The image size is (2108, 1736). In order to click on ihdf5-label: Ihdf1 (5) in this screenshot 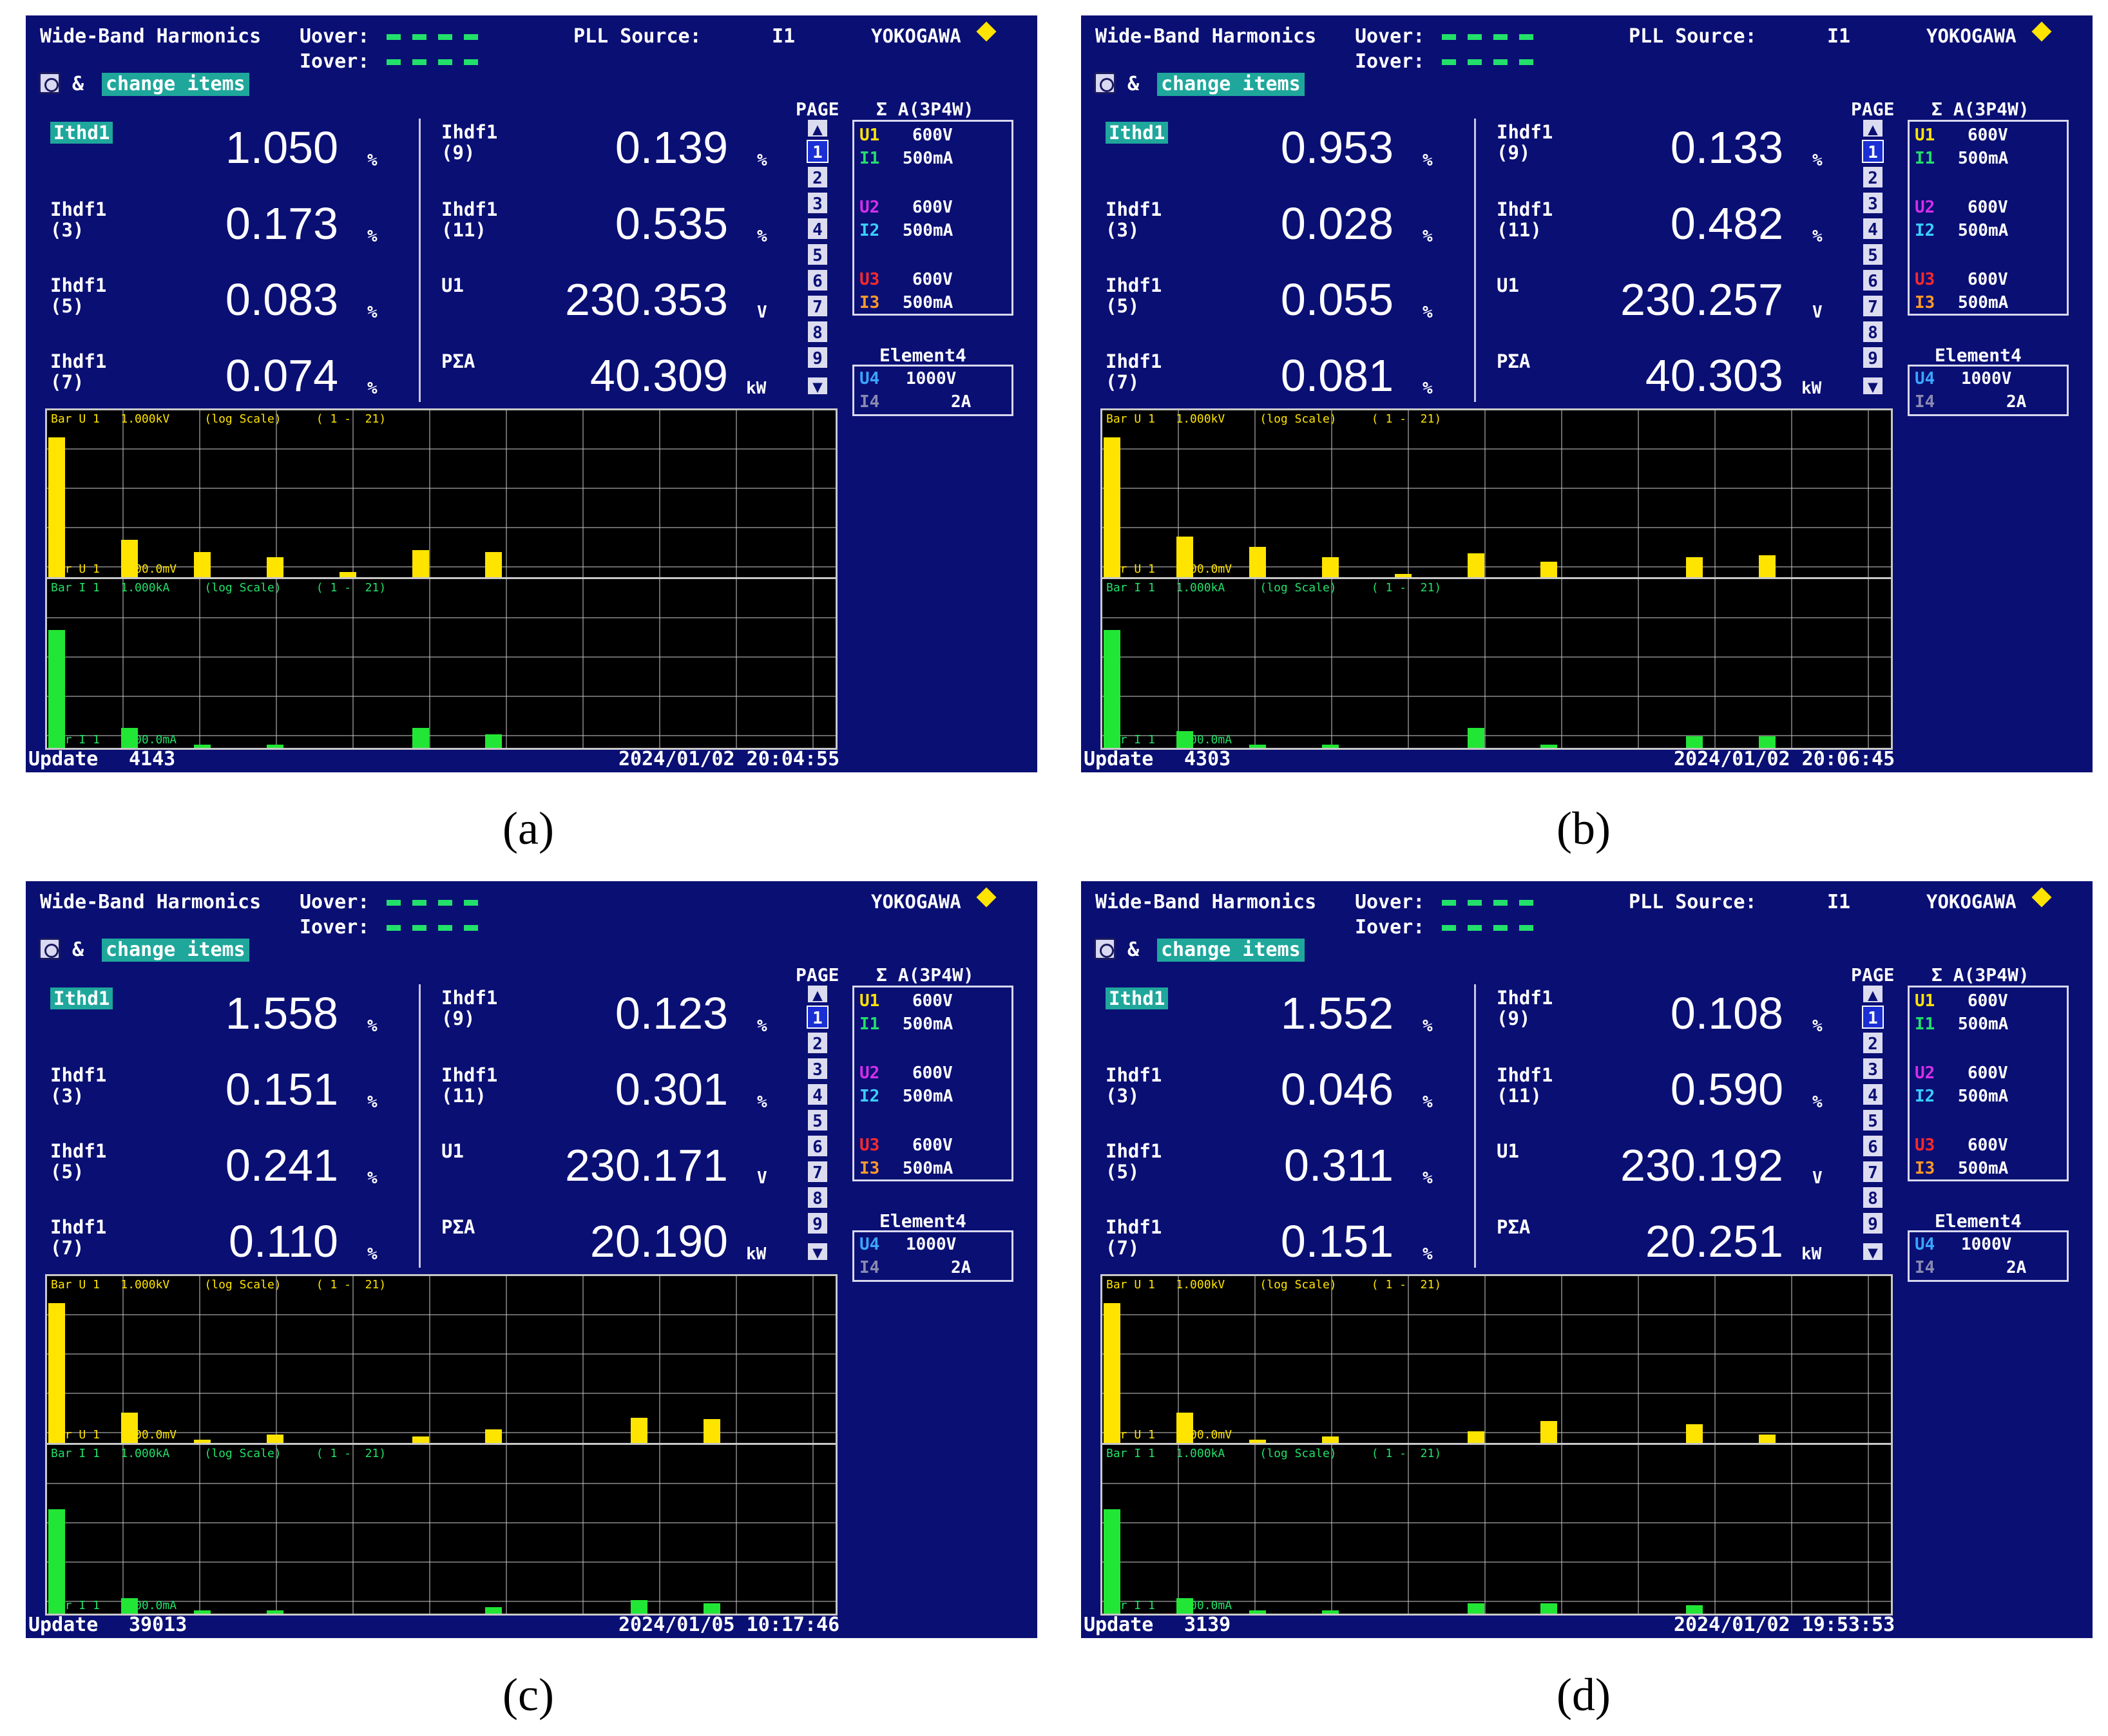, I will do `click(1134, 1161)`.